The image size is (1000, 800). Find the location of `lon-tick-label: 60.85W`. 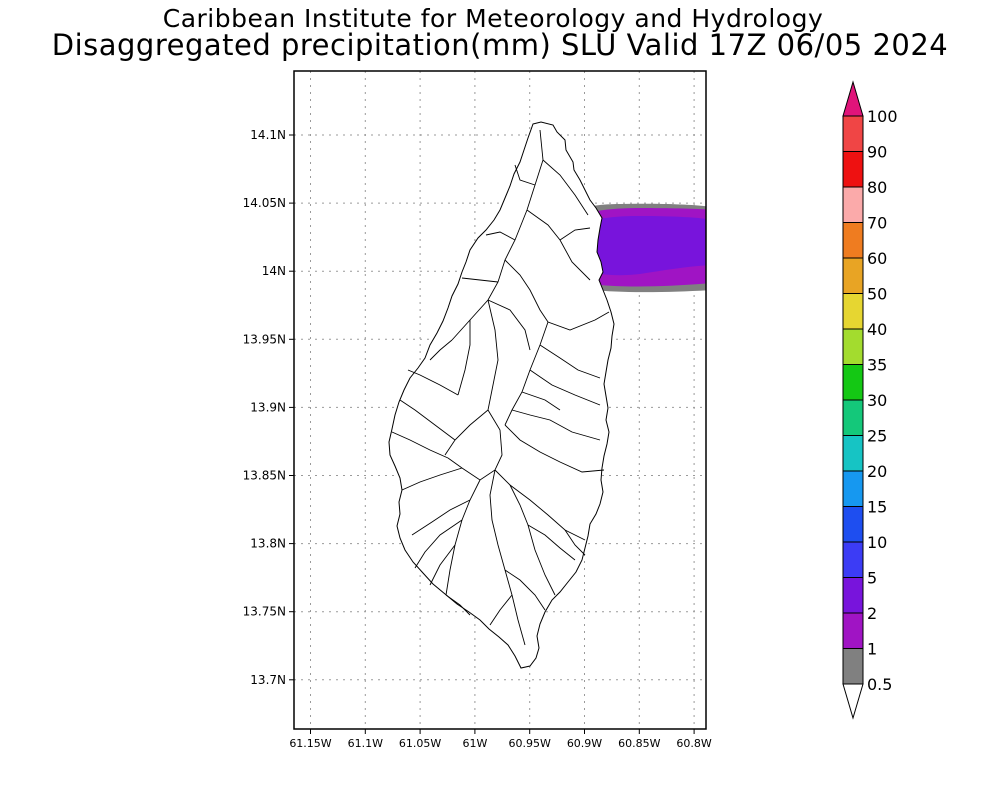

lon-tick-label: 60.85W is located at coordinates (639, 743).